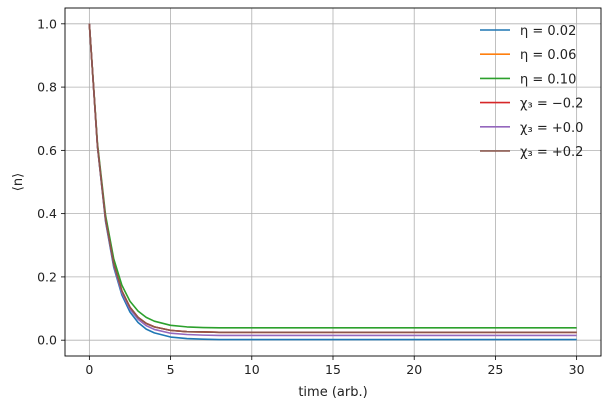  I want to click on legend-label-3: χ₃ = −0.2, so click(551, 104).